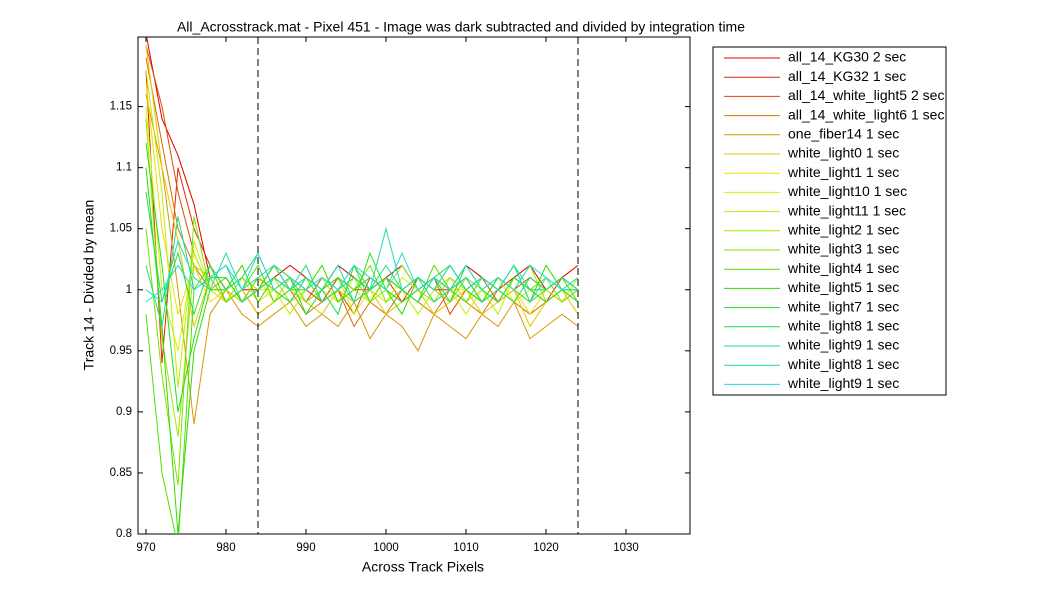 This screenshot has height=600, width=1050. Describe the element at coordinates (305, 548) in the screenshot. I see `x-tick-label: 990` at that location.